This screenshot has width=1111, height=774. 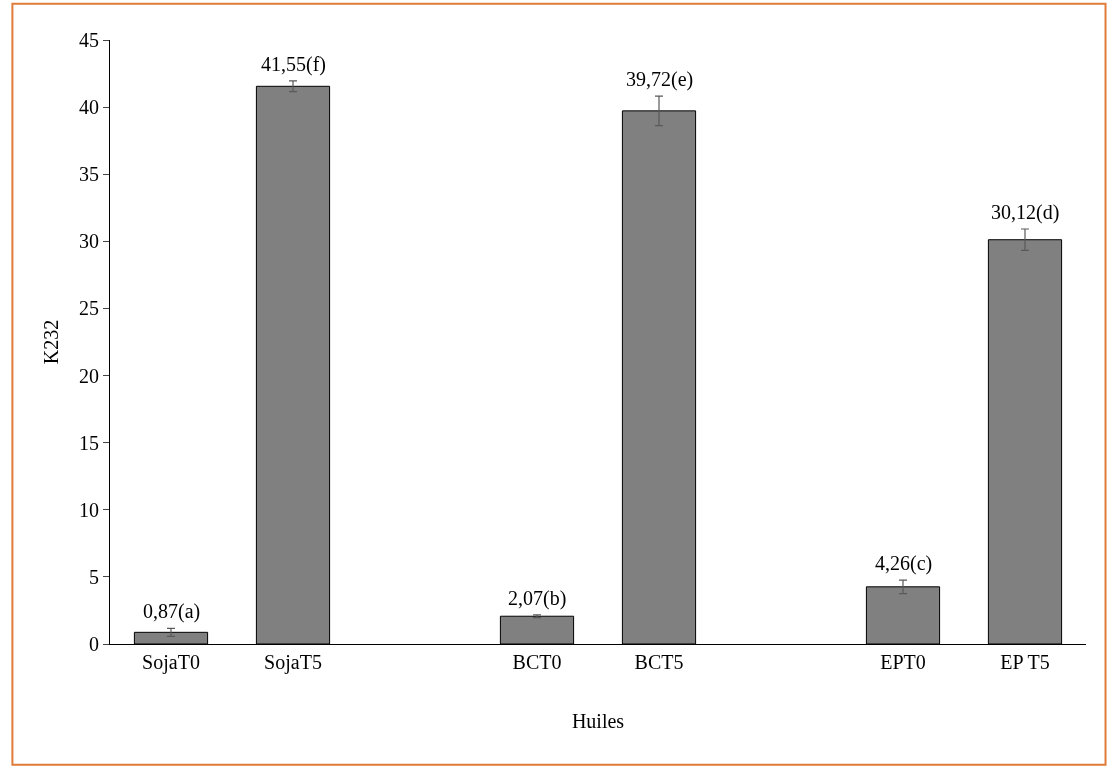 What do you see at coordinates (293, 64) in the screenshot?
I see `data-label: 41,55(f)` at bounding box center [293, 64].